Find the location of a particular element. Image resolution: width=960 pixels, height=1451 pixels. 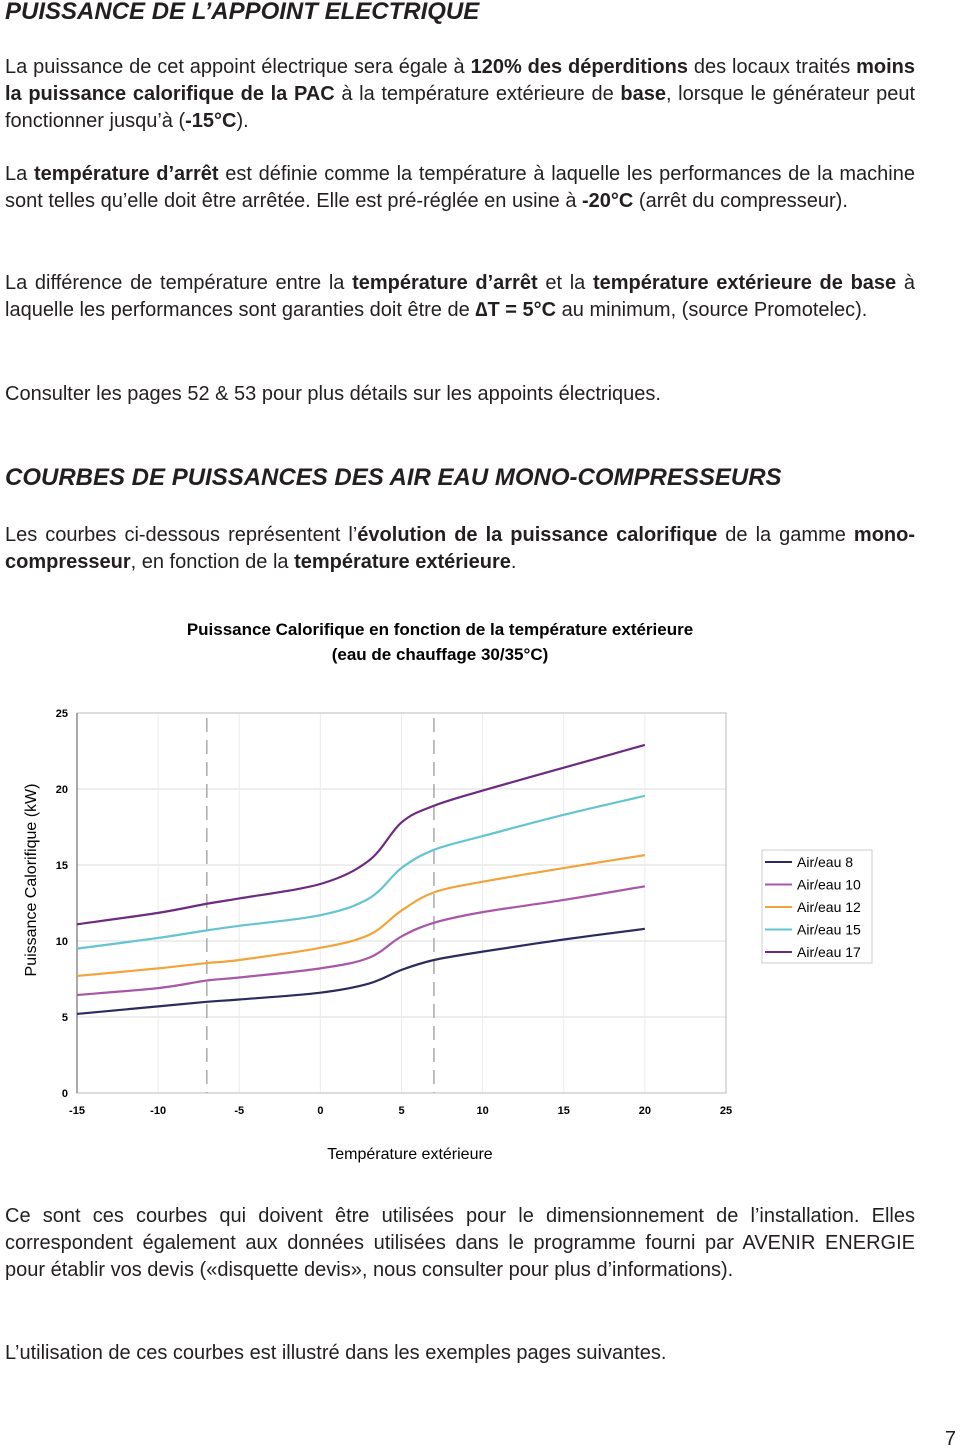

bold-text: mono-compresseur is located at coordinates (460, 548).